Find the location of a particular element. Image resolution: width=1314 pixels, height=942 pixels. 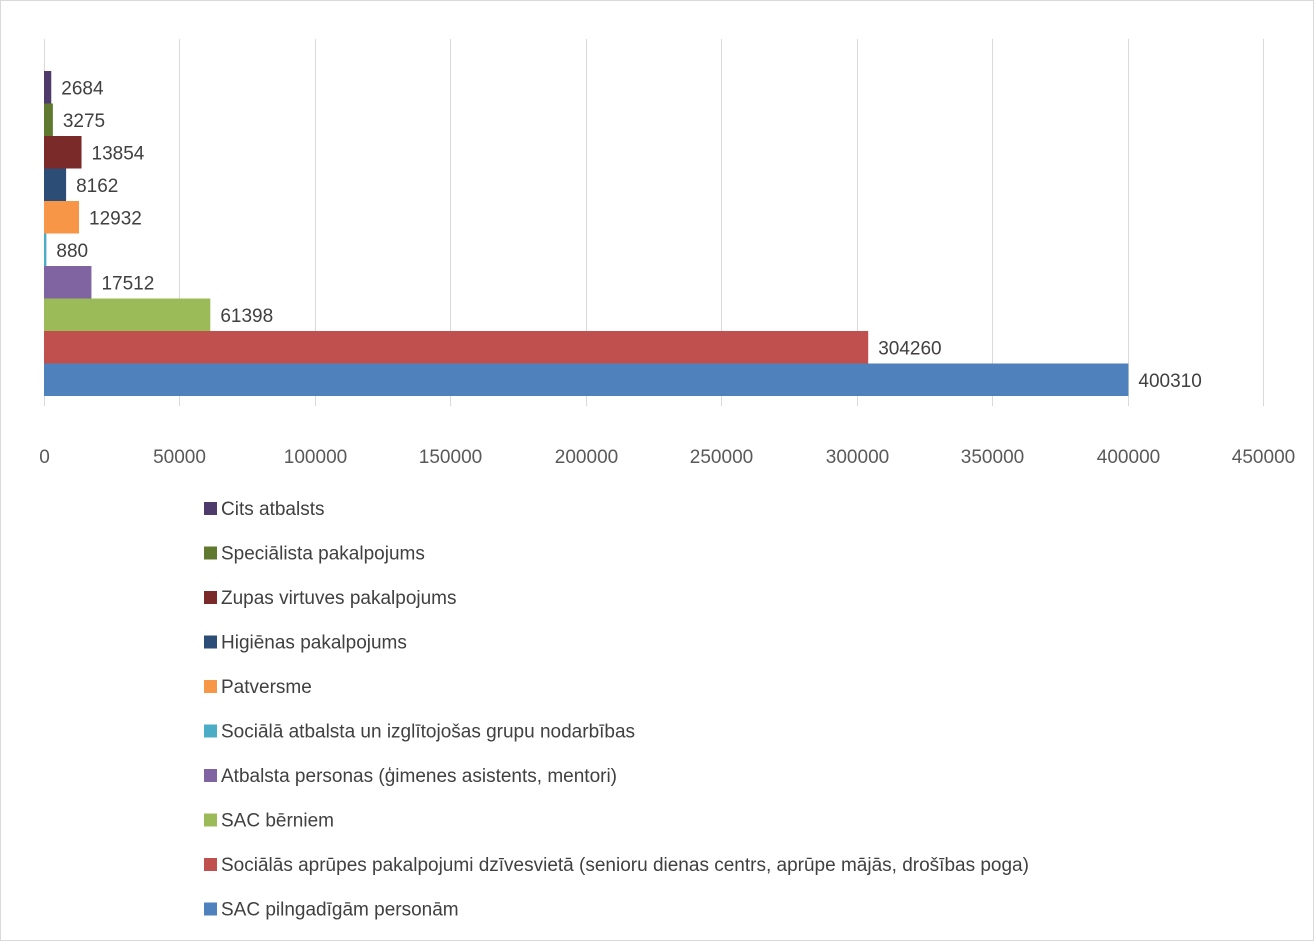

legend-entry: Higiēnas pakalpojums is located at coordinates (314, 643).